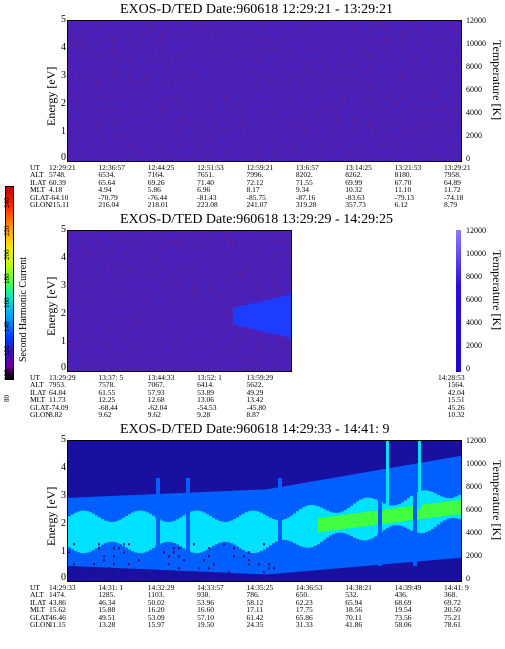 This screenshot has height=649, width=505. Describe the element at coordinates (107, 610) in the screenshot. I see `table-cell: 15.88` at that location.